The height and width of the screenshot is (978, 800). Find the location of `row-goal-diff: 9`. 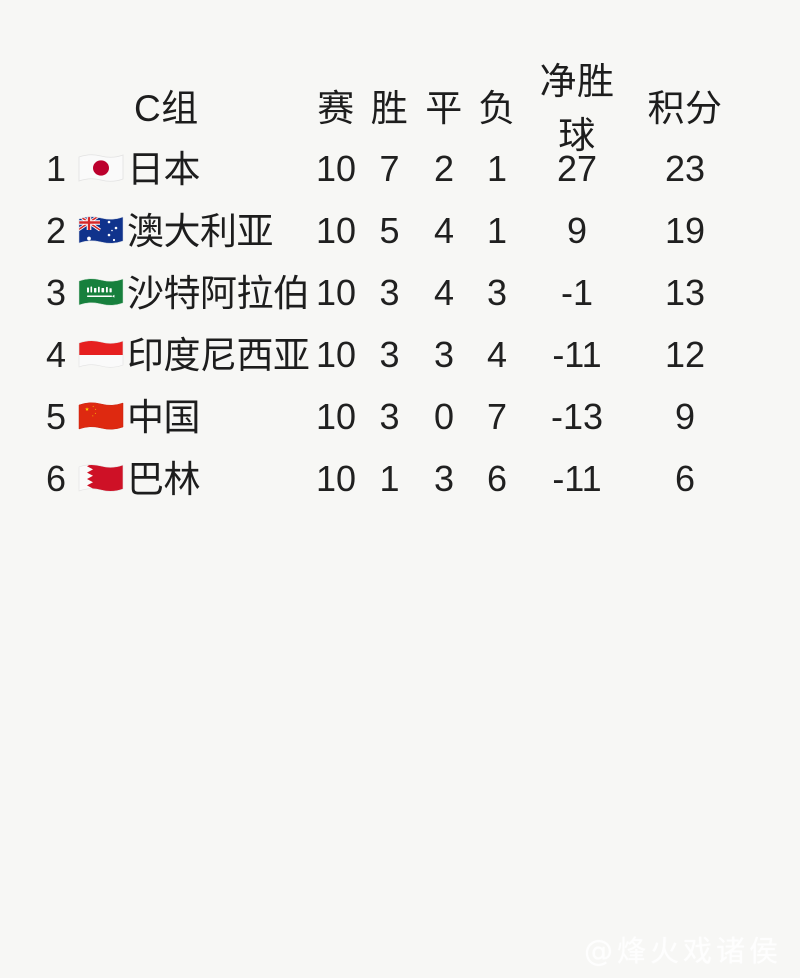

row-goal-diff: 9 is located at coordinates (577, 230).